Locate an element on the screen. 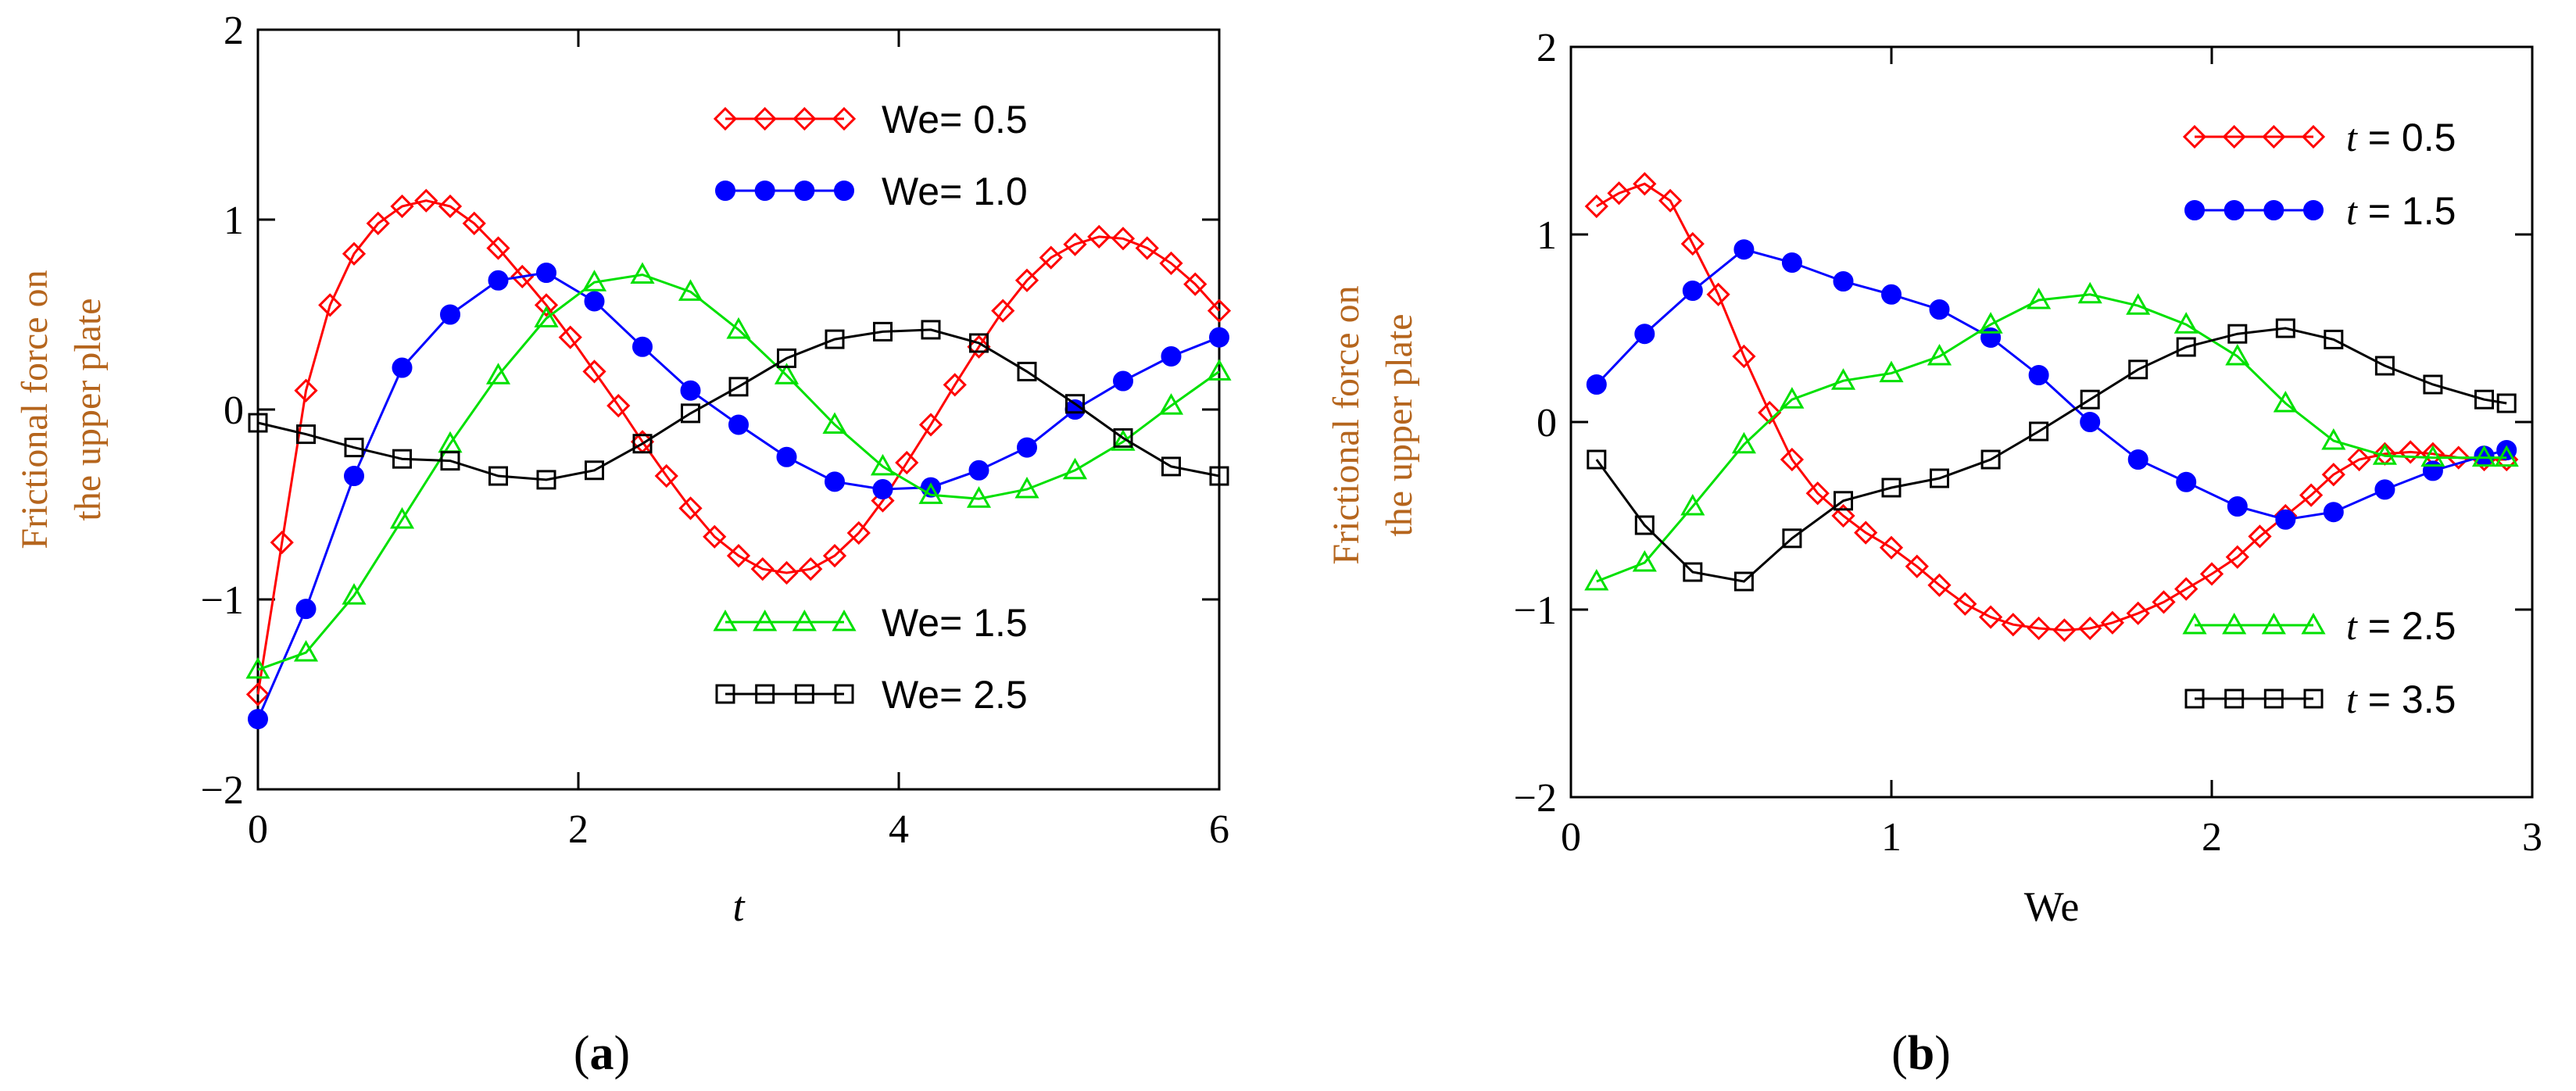  y-axis-label: Frictional force on is located at coordinates (34, 409).